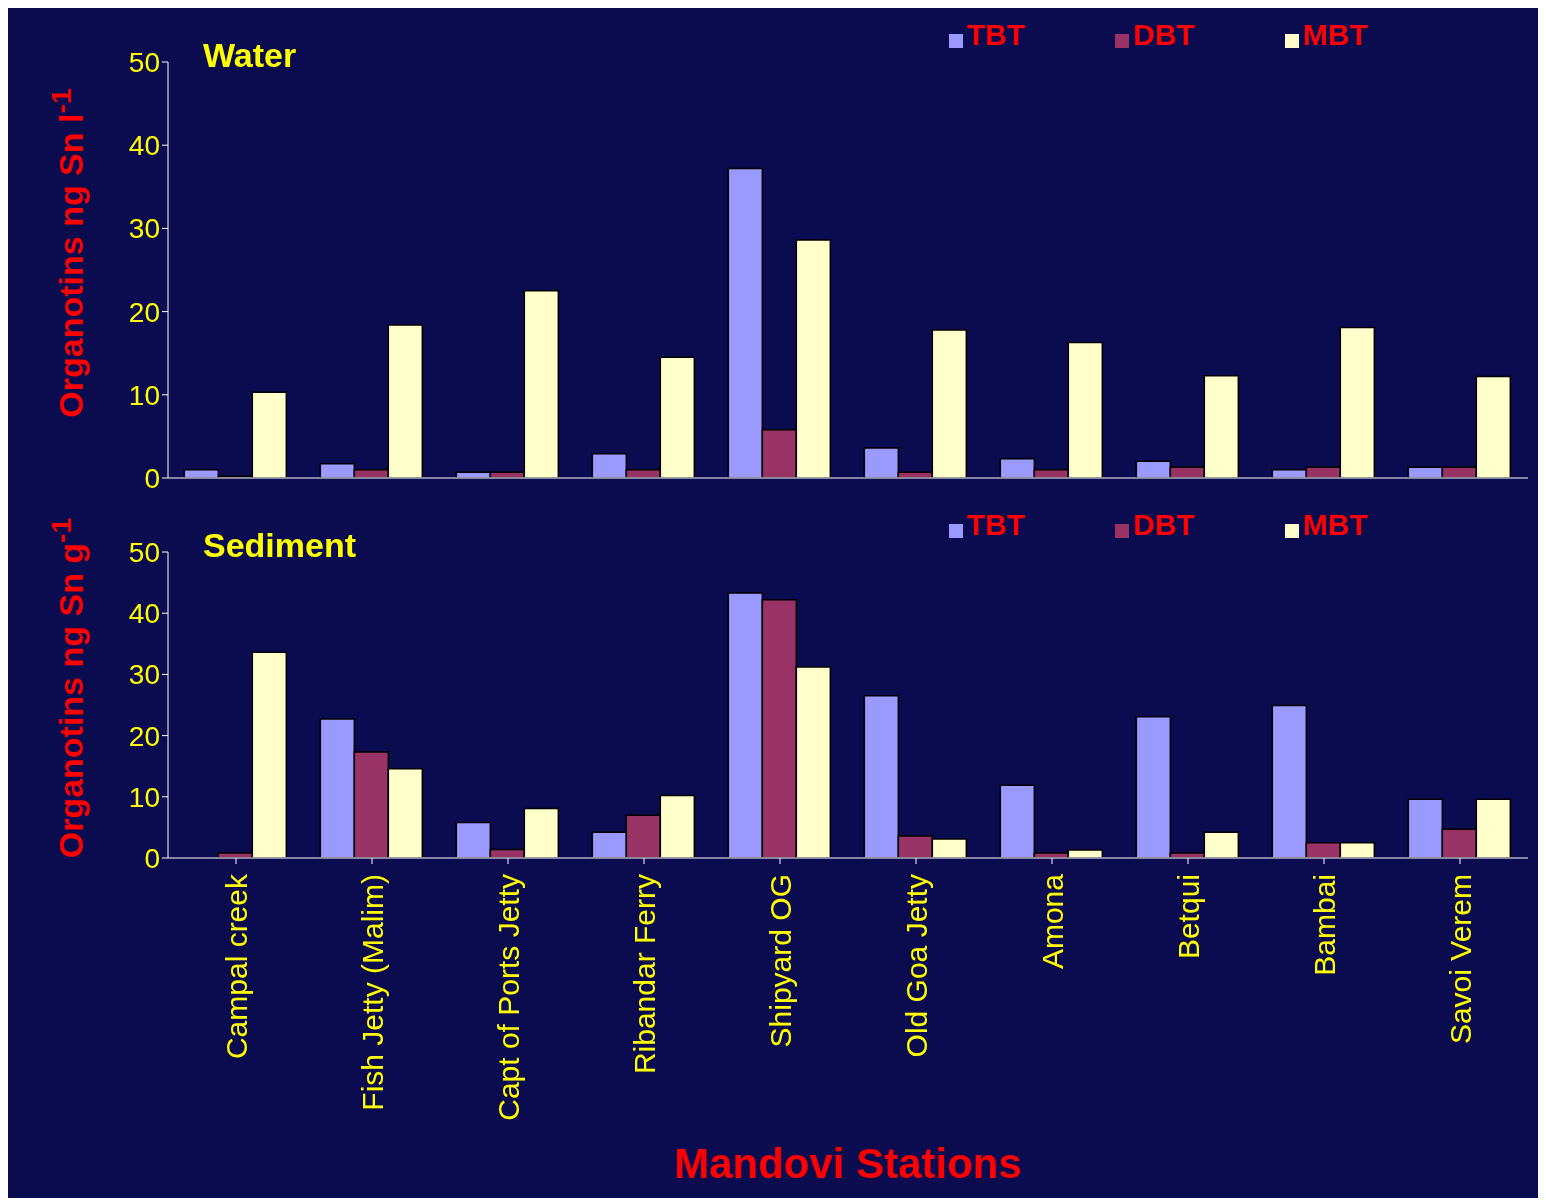 The image size is (1546, 1204). Describe the element at coordinates (1460, 959) in the screenshot. I see `x-tick-label: Savoi Verem` at that location.